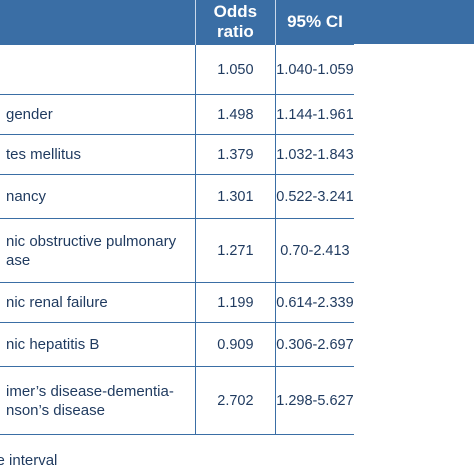 The image size is (474, 474). Describe the element at coordinates (314, 250) in the screenshot. I see `ci-cell: 0.70-2.413` at that location.